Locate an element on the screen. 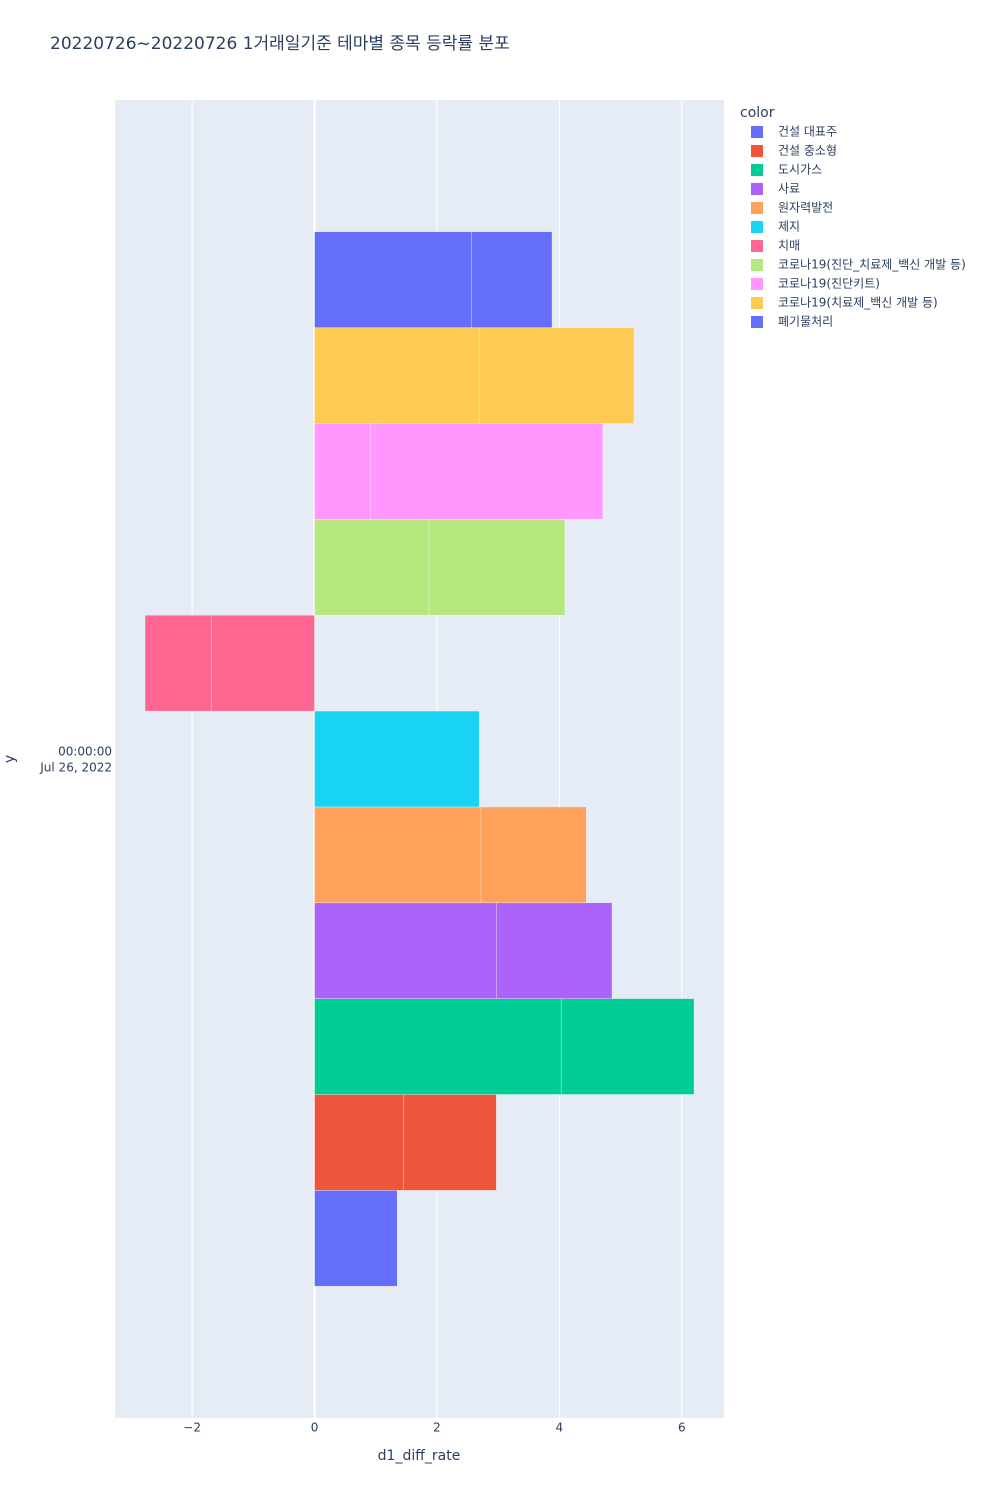 This screenshot has width=1000, height=1504. legend-label: 폐기물처리 is located at coordinates (805, 322).